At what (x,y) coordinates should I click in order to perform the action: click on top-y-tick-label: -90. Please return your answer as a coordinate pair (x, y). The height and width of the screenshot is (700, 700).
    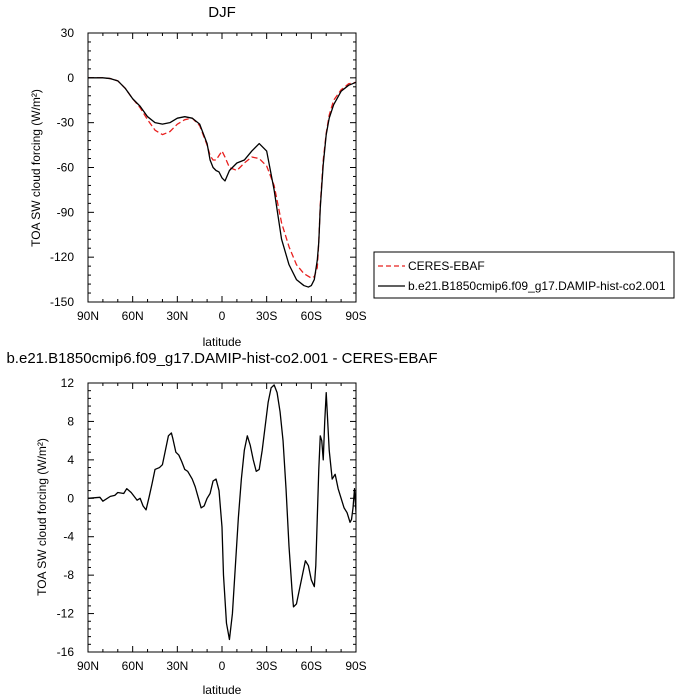
    Looking at the image, I should click on (66, 212).